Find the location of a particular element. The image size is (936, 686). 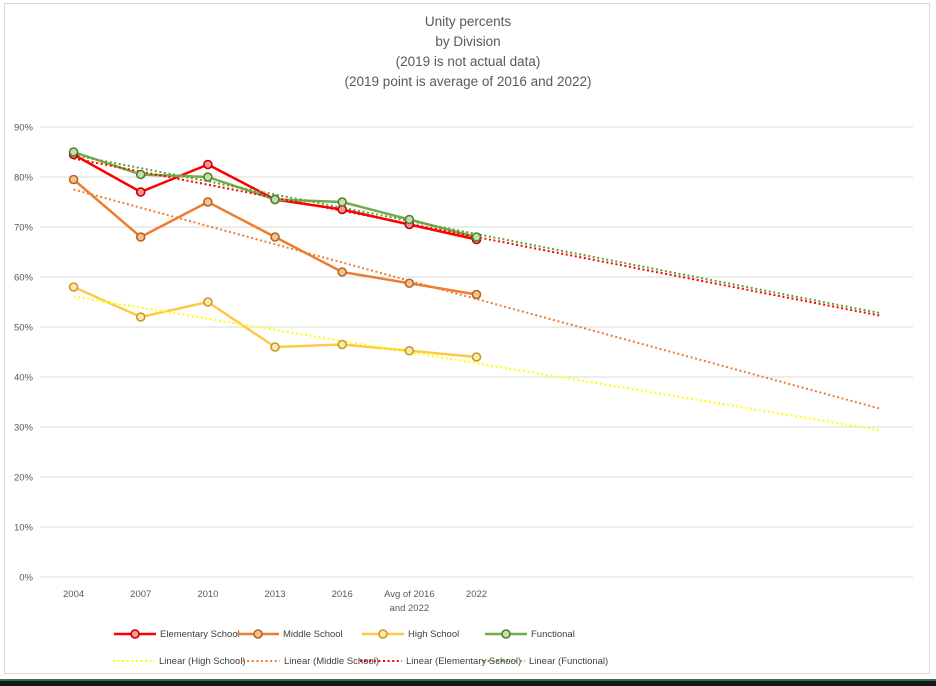

legend-item-elementary-school: Elementary School is located at coordinates (176, 634).